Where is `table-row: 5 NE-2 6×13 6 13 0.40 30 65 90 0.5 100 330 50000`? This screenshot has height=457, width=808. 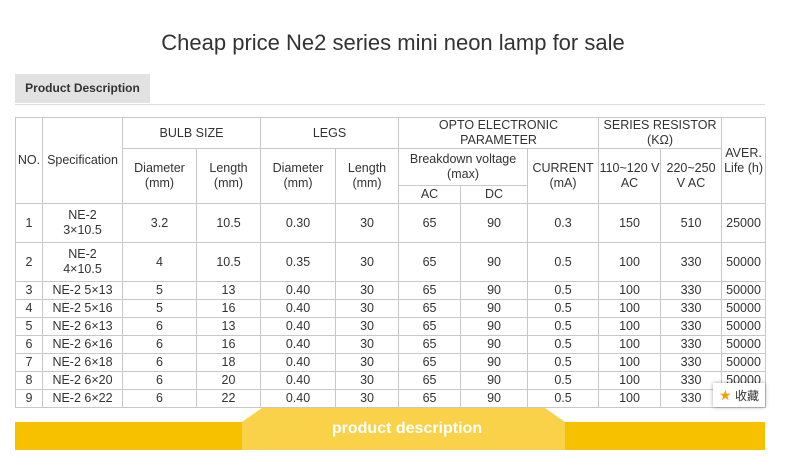
table-row: 5 NE-2 6×13 6 13 0.40 30 65 90 0.5 100 330 50000 is located at coordinates (391, 326).